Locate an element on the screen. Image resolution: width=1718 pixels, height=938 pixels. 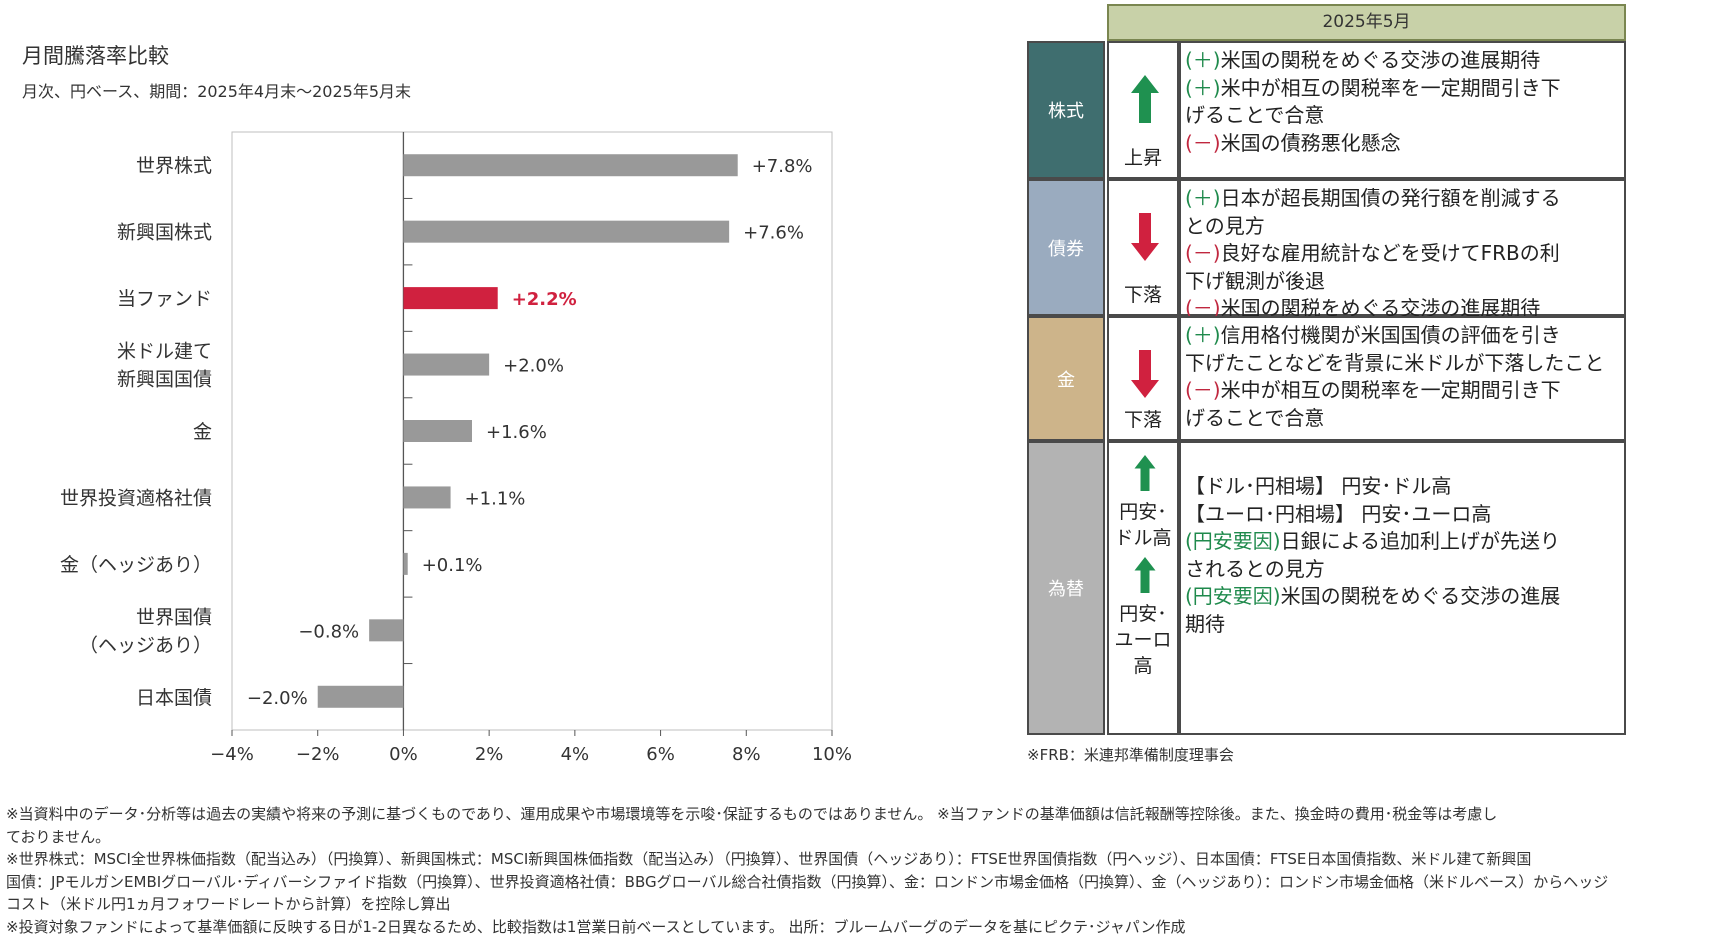
commentary-line: 【ユーロ･円相場】 円安･ユーロ高 is located at coordinates (1402, 515).